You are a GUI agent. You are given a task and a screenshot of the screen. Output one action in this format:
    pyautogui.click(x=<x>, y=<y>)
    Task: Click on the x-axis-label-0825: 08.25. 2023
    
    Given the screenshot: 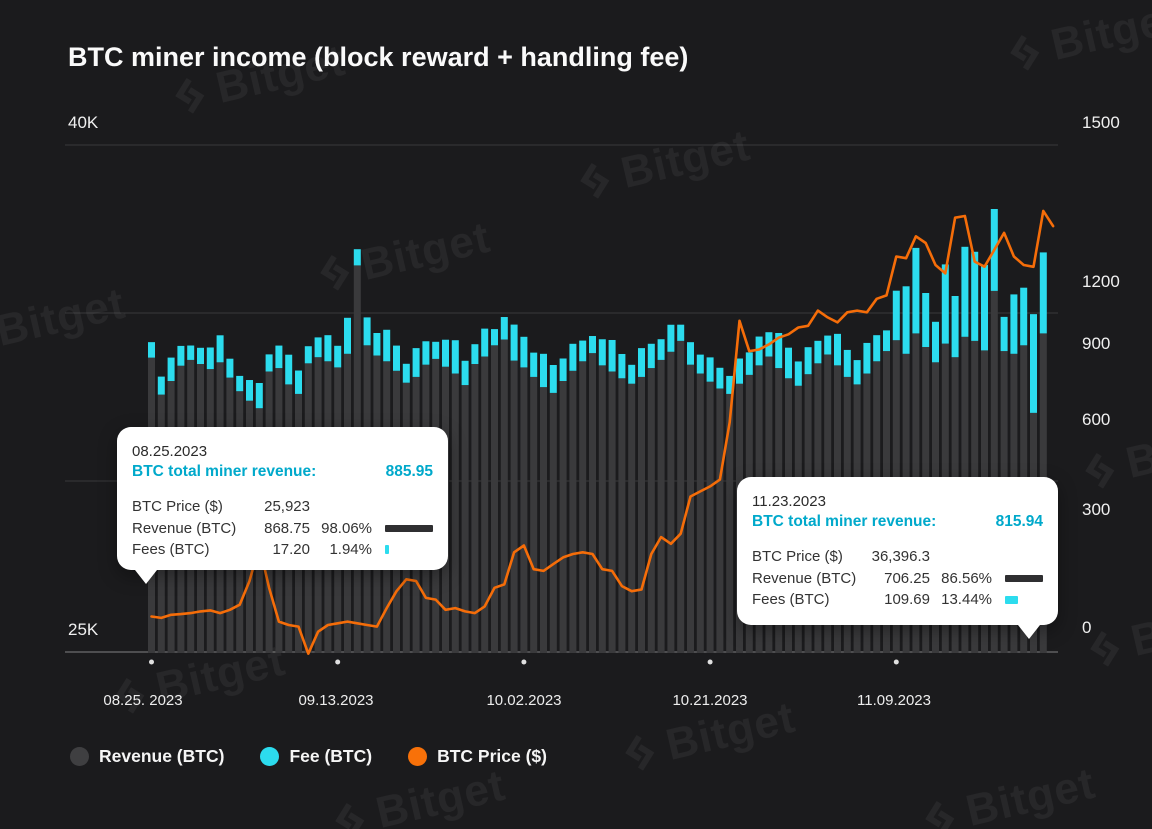 What is the action you would take?
    pyautogui.click(x=143, y=700)
    